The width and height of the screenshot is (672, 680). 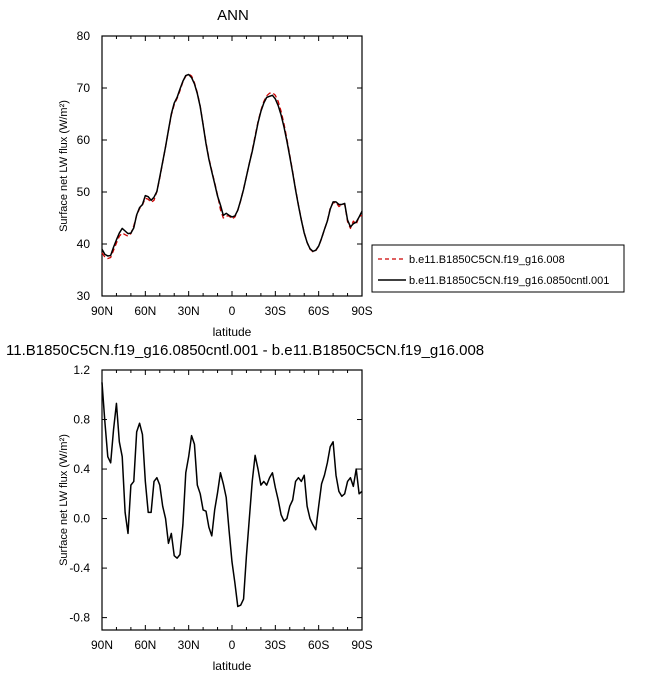 What do you see at coordinates (318, 311) in the screenshot?
I see `top-x-tick-label: 60S` at bounding box center [318, 311].